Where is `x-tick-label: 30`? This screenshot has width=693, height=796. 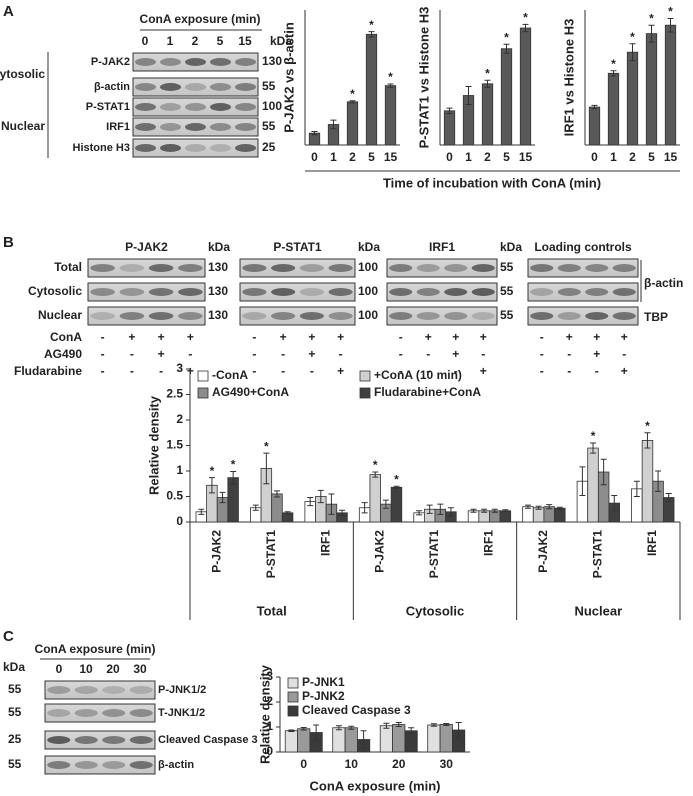
x-tick-label: 30 is located at coordinates (447, 764).